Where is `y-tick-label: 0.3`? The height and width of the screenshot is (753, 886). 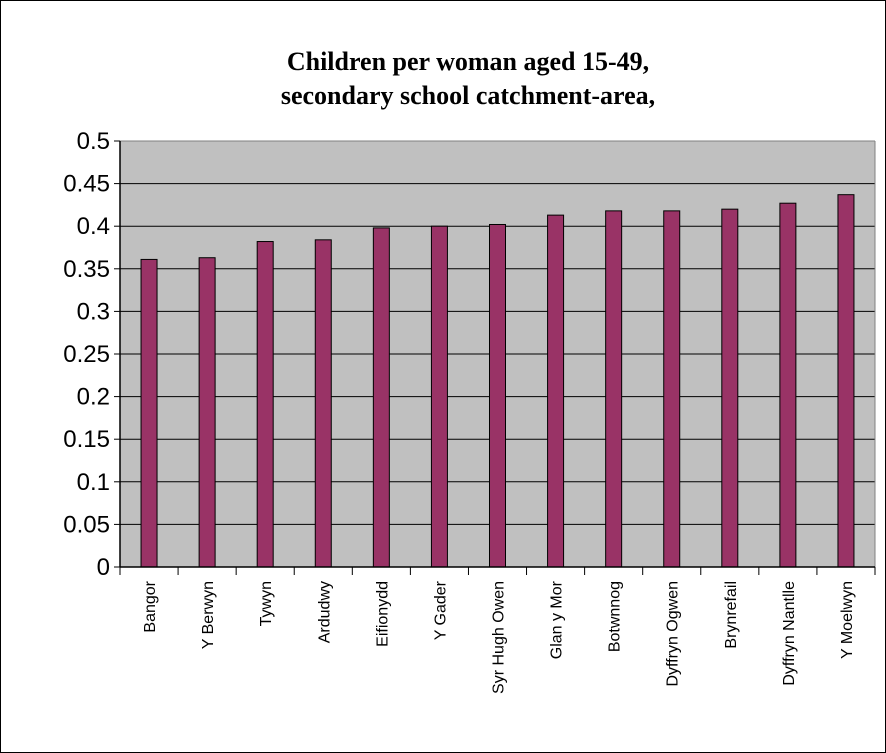
y-tick-label: 0.3 is located at coordinates (93, 311).